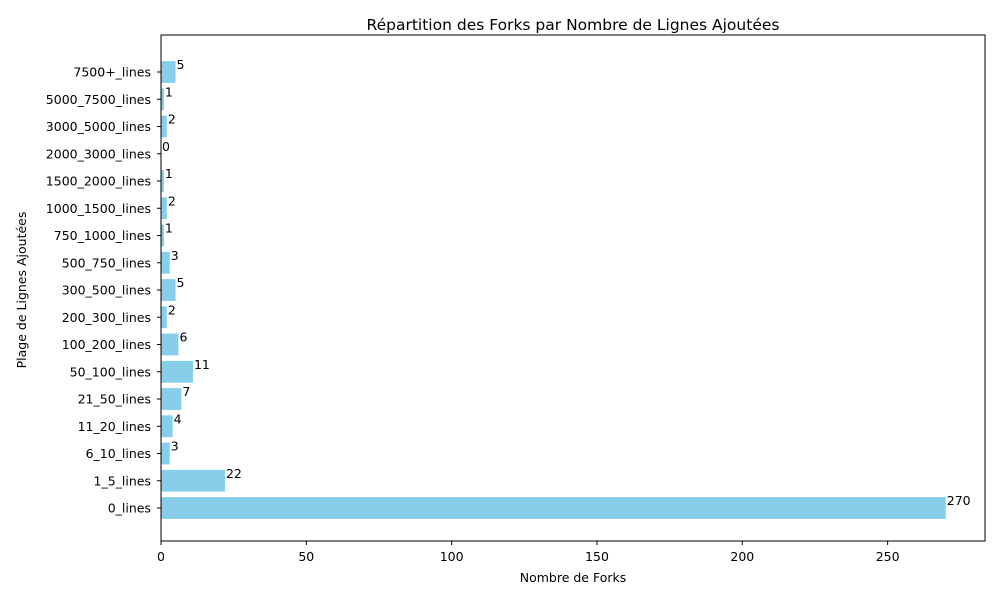 The width and height of the screenshot is (1000, 604). Describe the element at coordinates (597, 556) in the screenshot. I see `x-tick-label: 150` at that location.